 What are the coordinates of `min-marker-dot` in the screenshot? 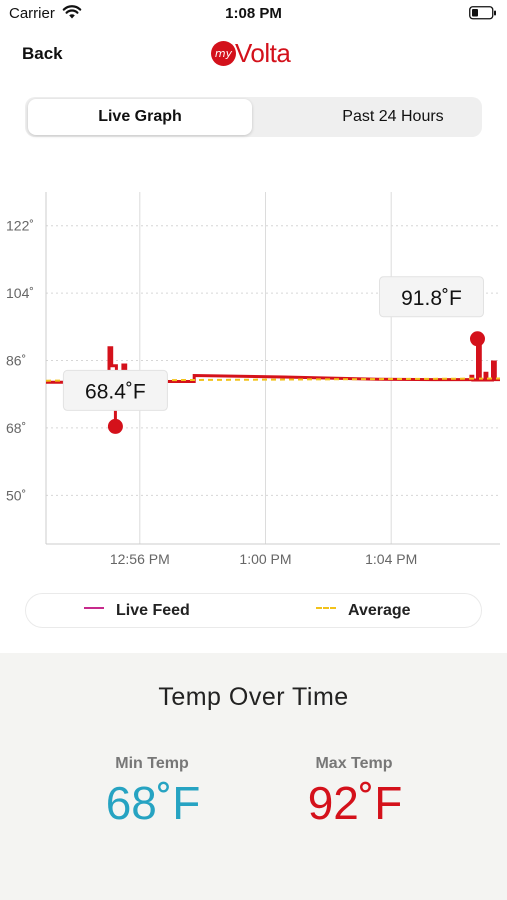 It's located at (115, 426).